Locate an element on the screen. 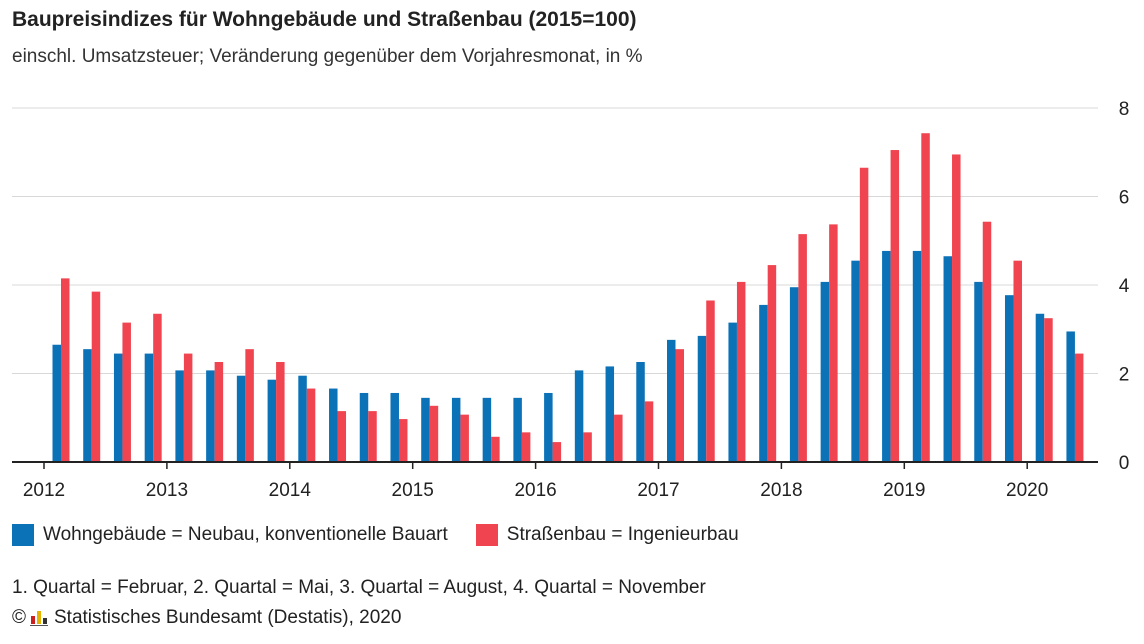 The image size is (1144, 644). x-tick-label: 2018 is located at coordinates (781, 490).